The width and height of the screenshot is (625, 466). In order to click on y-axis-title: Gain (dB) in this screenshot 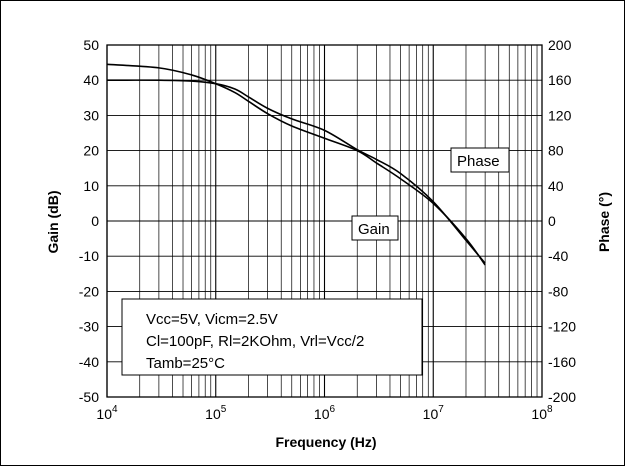, I will do `click(53, 222)`.